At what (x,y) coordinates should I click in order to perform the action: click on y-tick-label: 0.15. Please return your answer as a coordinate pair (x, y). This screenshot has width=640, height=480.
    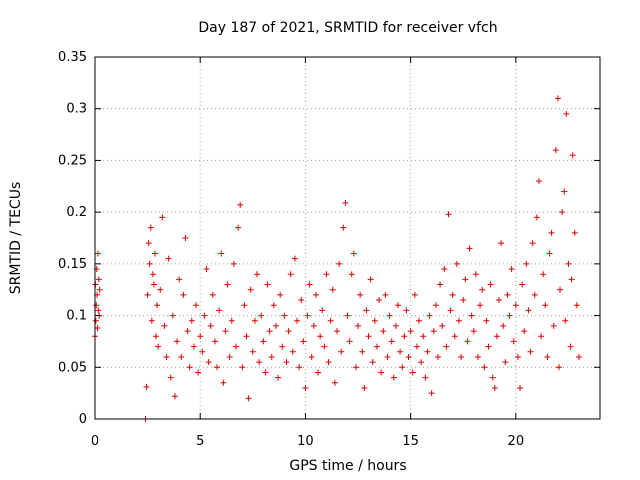
    Looking at the image, I should click on (72, 264).